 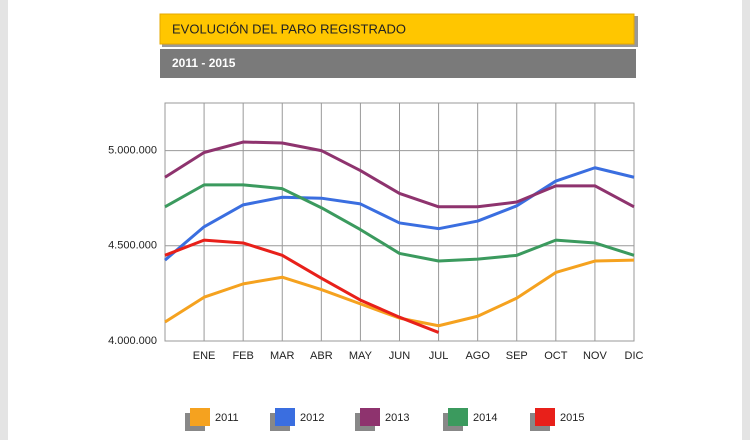 I want to click on chart-title: EVOLUCIÓN DEL PARO REGISTRADO, so click(x=289, y=28).